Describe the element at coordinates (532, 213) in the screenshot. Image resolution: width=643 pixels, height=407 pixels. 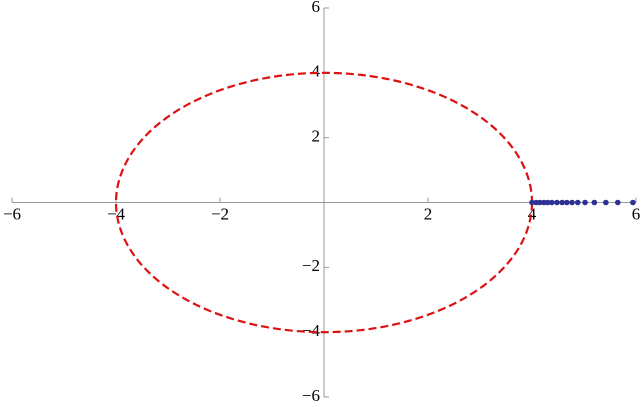
I see `x-tick-label: 4` at that location.